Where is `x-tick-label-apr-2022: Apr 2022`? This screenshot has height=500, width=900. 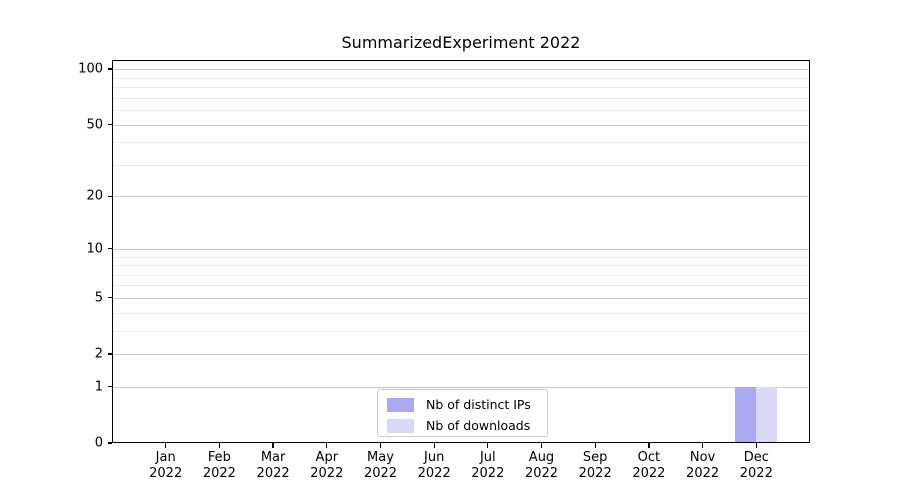 x-tick-label-apr-2022: Apr 2022 is located at coordinates (327, 466).